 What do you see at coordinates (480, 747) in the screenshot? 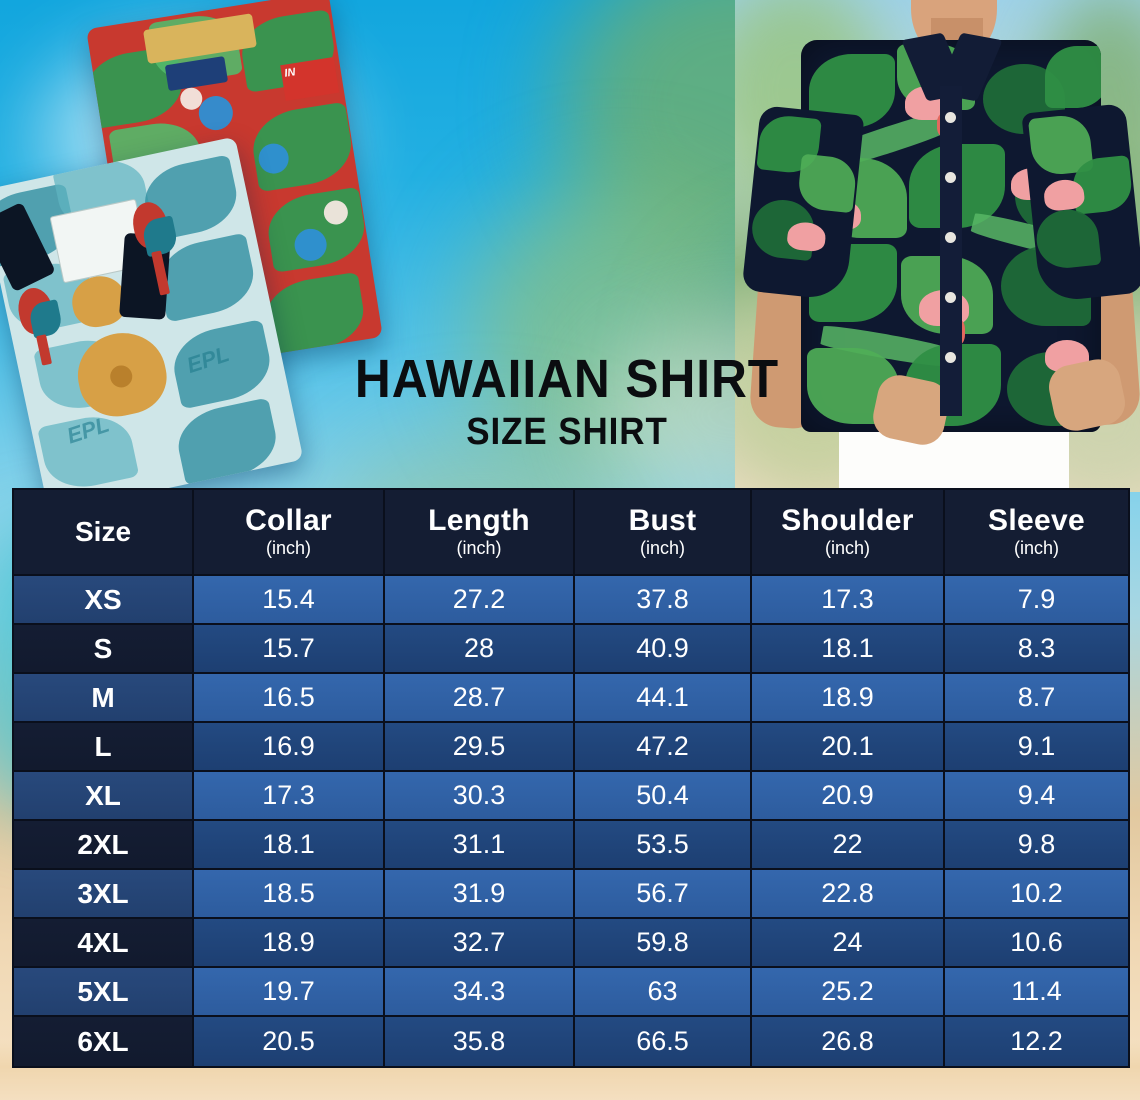
I see `cell-length: 29.5` at bounding box center [480, 747].